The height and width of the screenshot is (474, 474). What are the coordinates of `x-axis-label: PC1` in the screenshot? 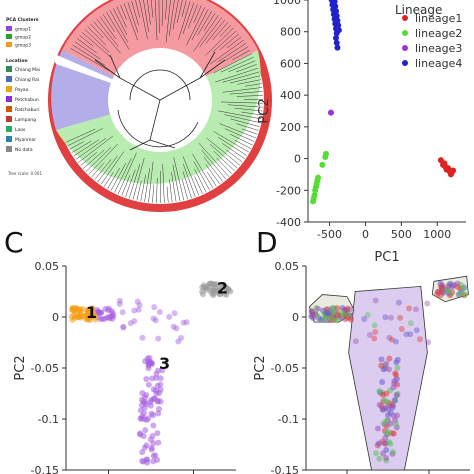 It's located at (386, 257).